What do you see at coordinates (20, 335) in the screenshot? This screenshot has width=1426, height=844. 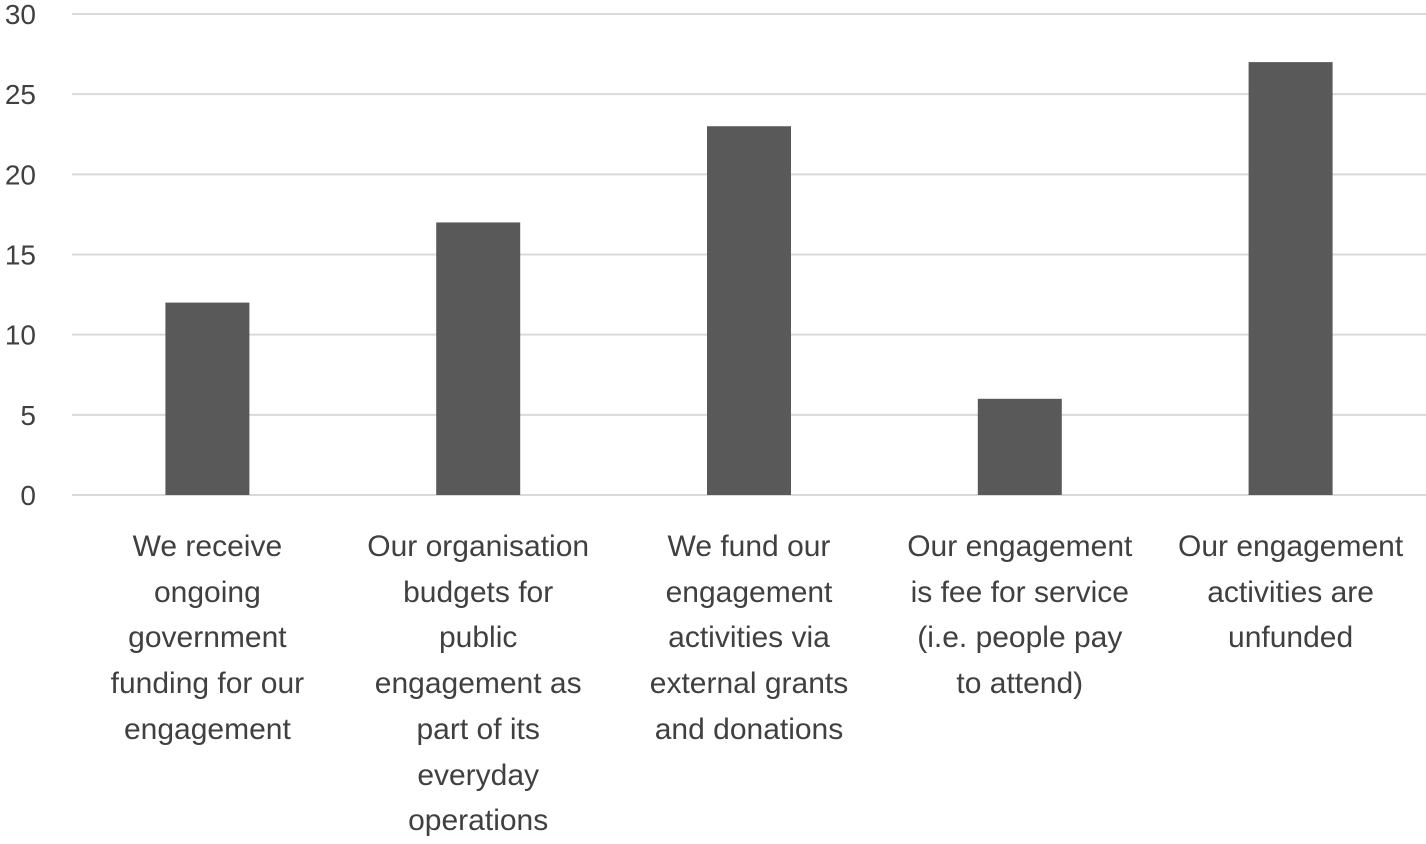 I see `y-tick-label: 10` at bounding box center [20, 335].